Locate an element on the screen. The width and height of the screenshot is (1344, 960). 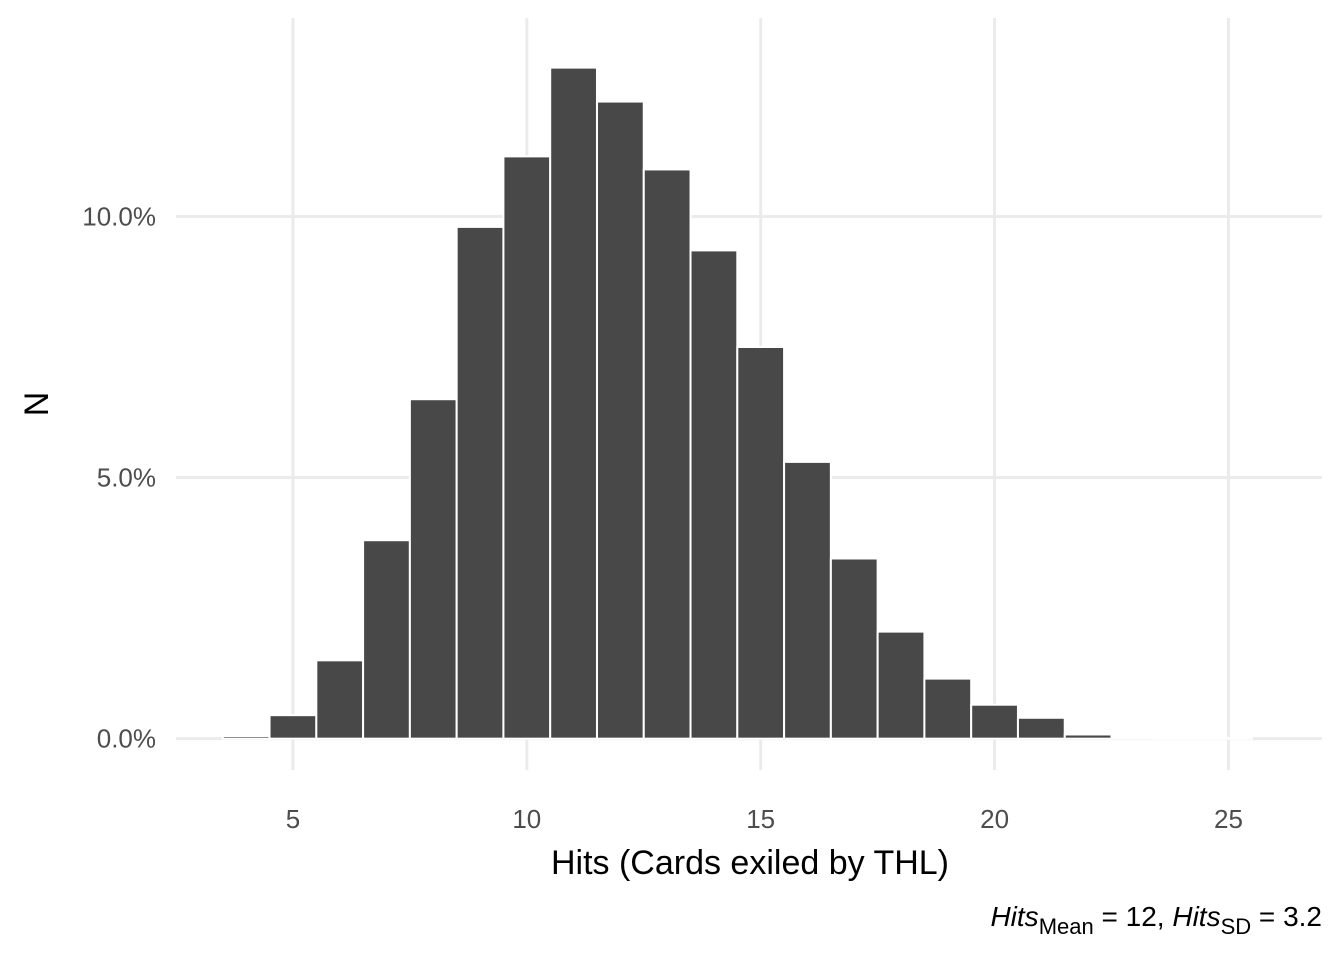
y-axis-ticks: 0.0% 5.0% 10.0% is located at coordinates (119, 477).